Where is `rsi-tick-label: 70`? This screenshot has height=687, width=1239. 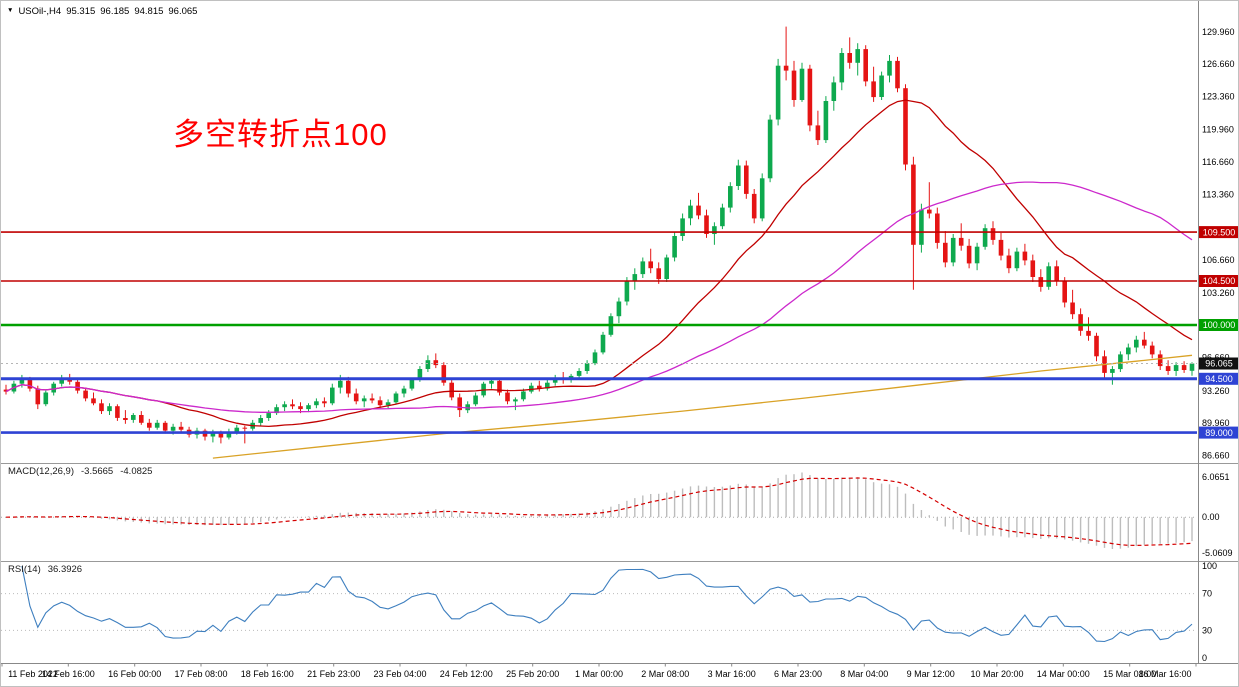 rsi-tick-label: 70 is located at coordinates (1207, 594).